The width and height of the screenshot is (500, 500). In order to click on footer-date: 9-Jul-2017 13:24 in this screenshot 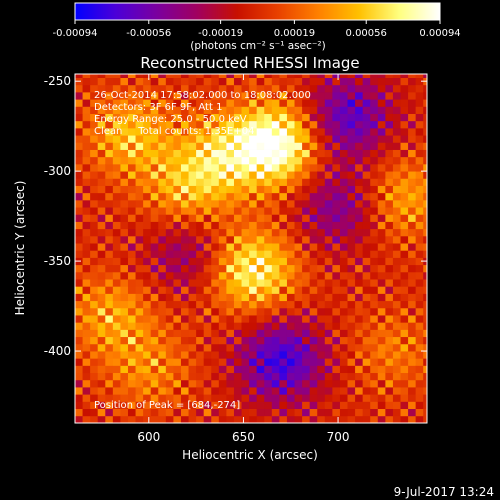, I will do `click(444, 492)`.